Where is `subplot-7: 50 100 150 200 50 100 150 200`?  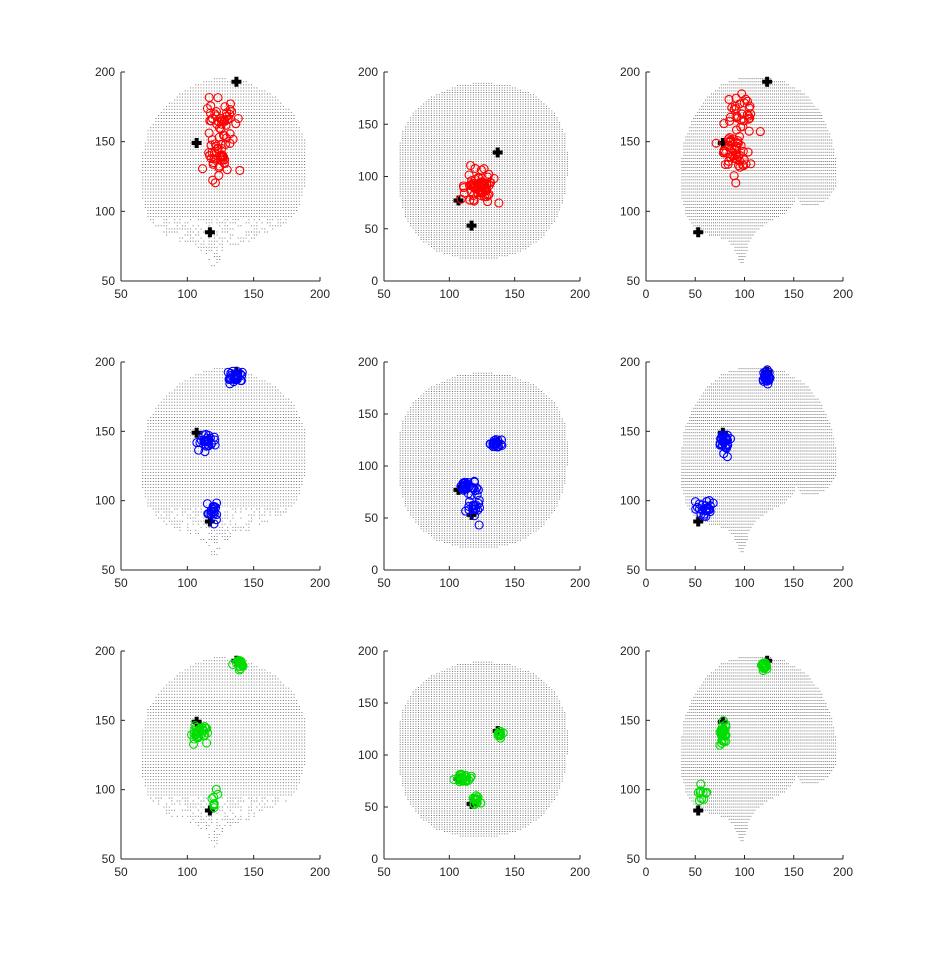 subplot-7: 50 100 150 200 50 100 150 200 is located at coordinates (212, 761).